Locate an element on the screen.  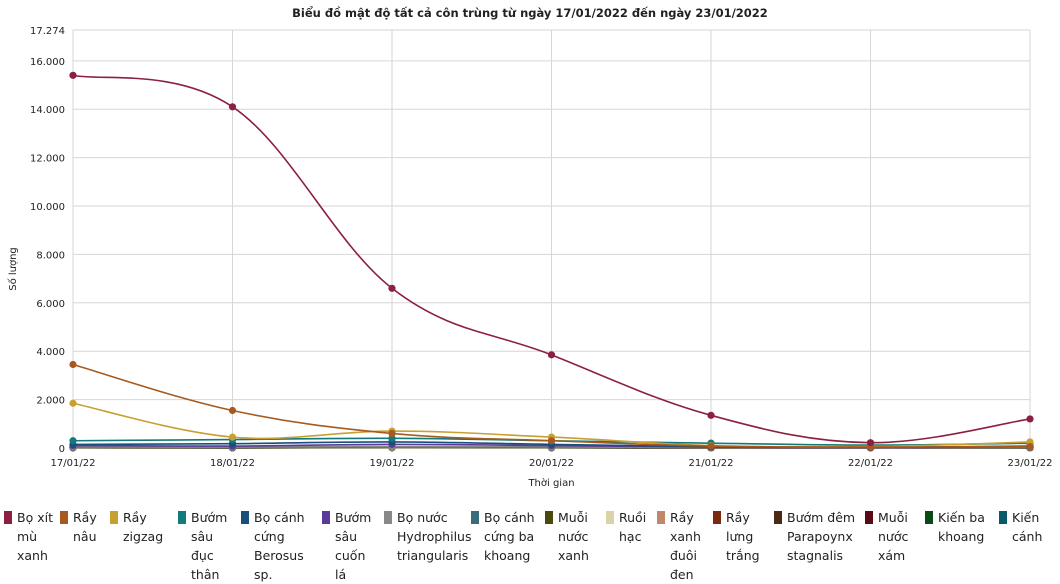
legend-item: Muỗi nước xanh is located at coordinates (573, 536).